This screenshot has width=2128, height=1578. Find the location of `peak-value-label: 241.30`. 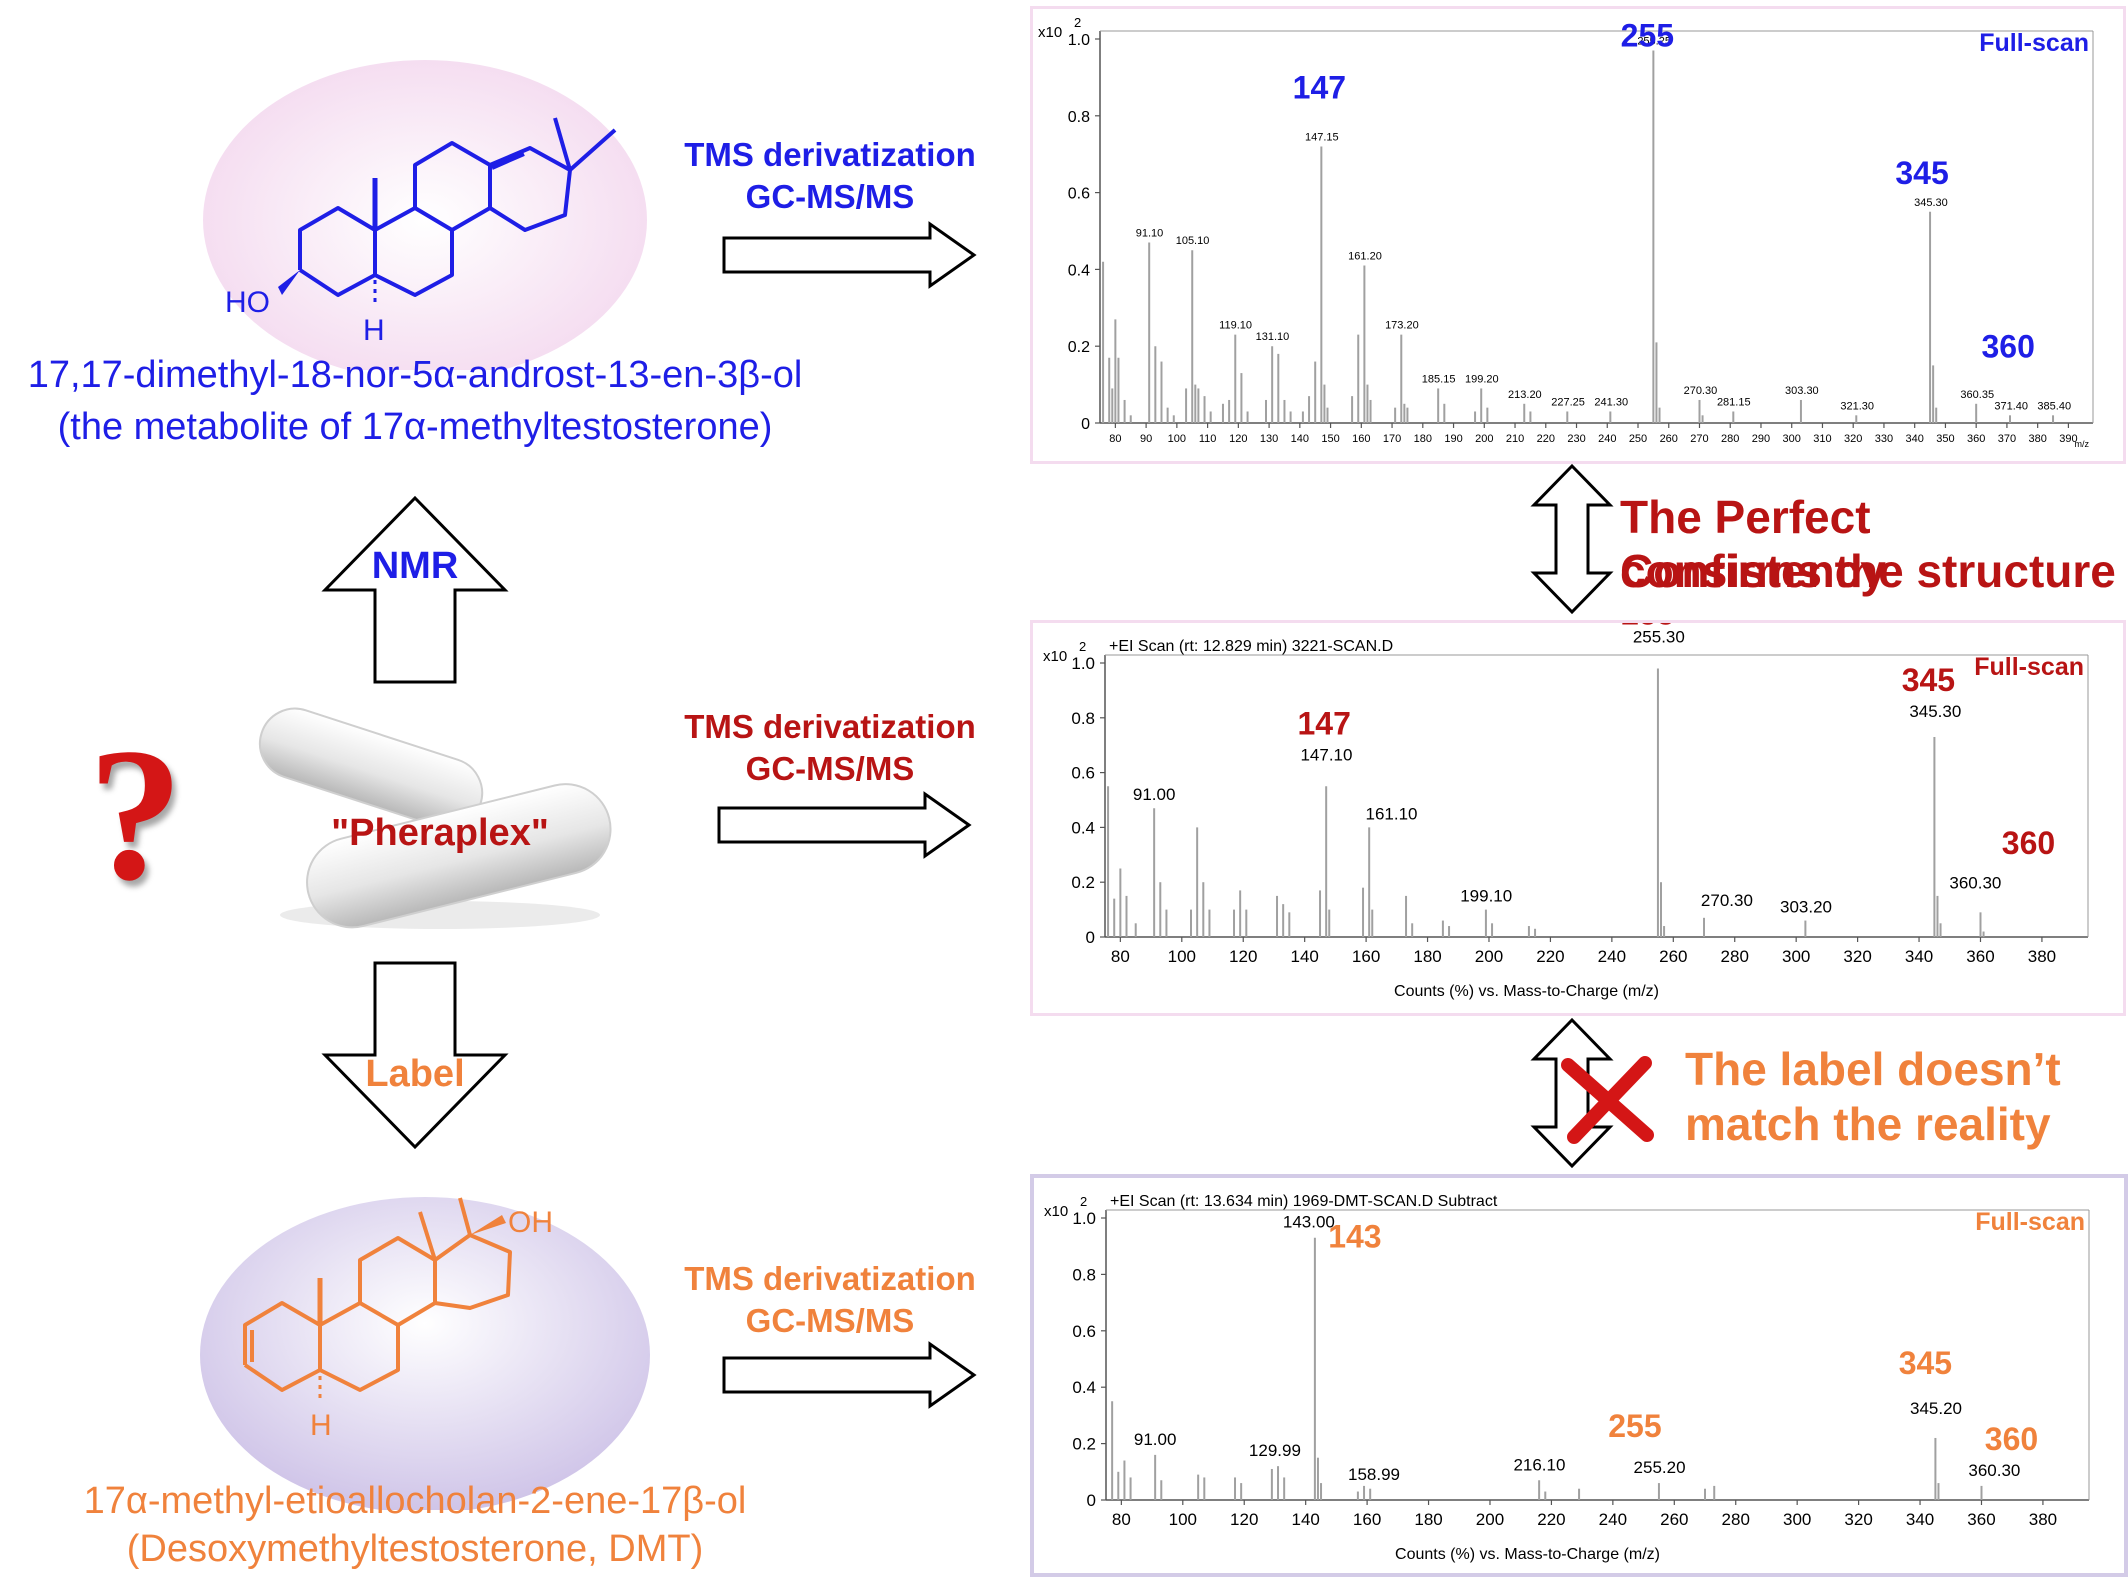

peak-value-label: 241.30 is located at coordinates (1611, 402).